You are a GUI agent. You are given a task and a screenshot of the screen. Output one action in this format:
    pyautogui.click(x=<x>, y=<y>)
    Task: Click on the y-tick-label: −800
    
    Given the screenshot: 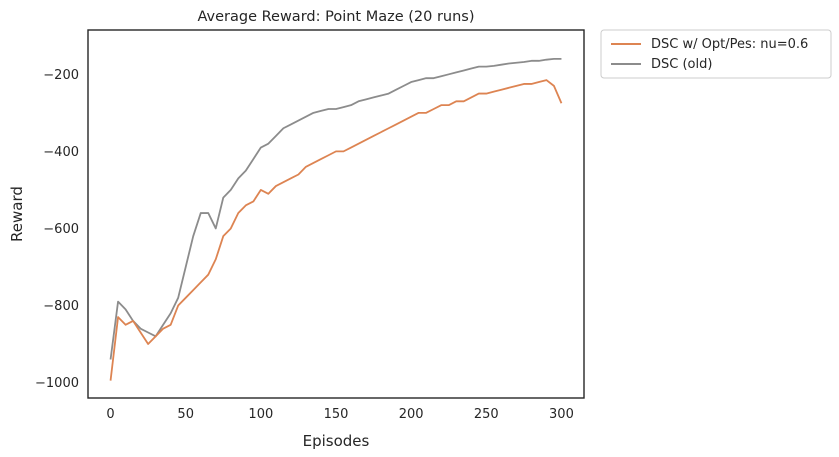 What is the action you would take?
    pyautogui.click(x=61, y=306)
    